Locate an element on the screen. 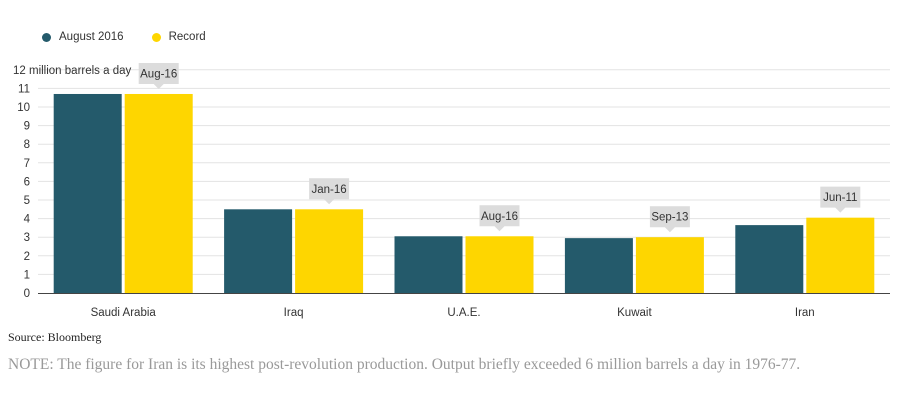 This screenshot has width=901, height=412. y-tick-label: 5 is located at coordinates (27, 201).